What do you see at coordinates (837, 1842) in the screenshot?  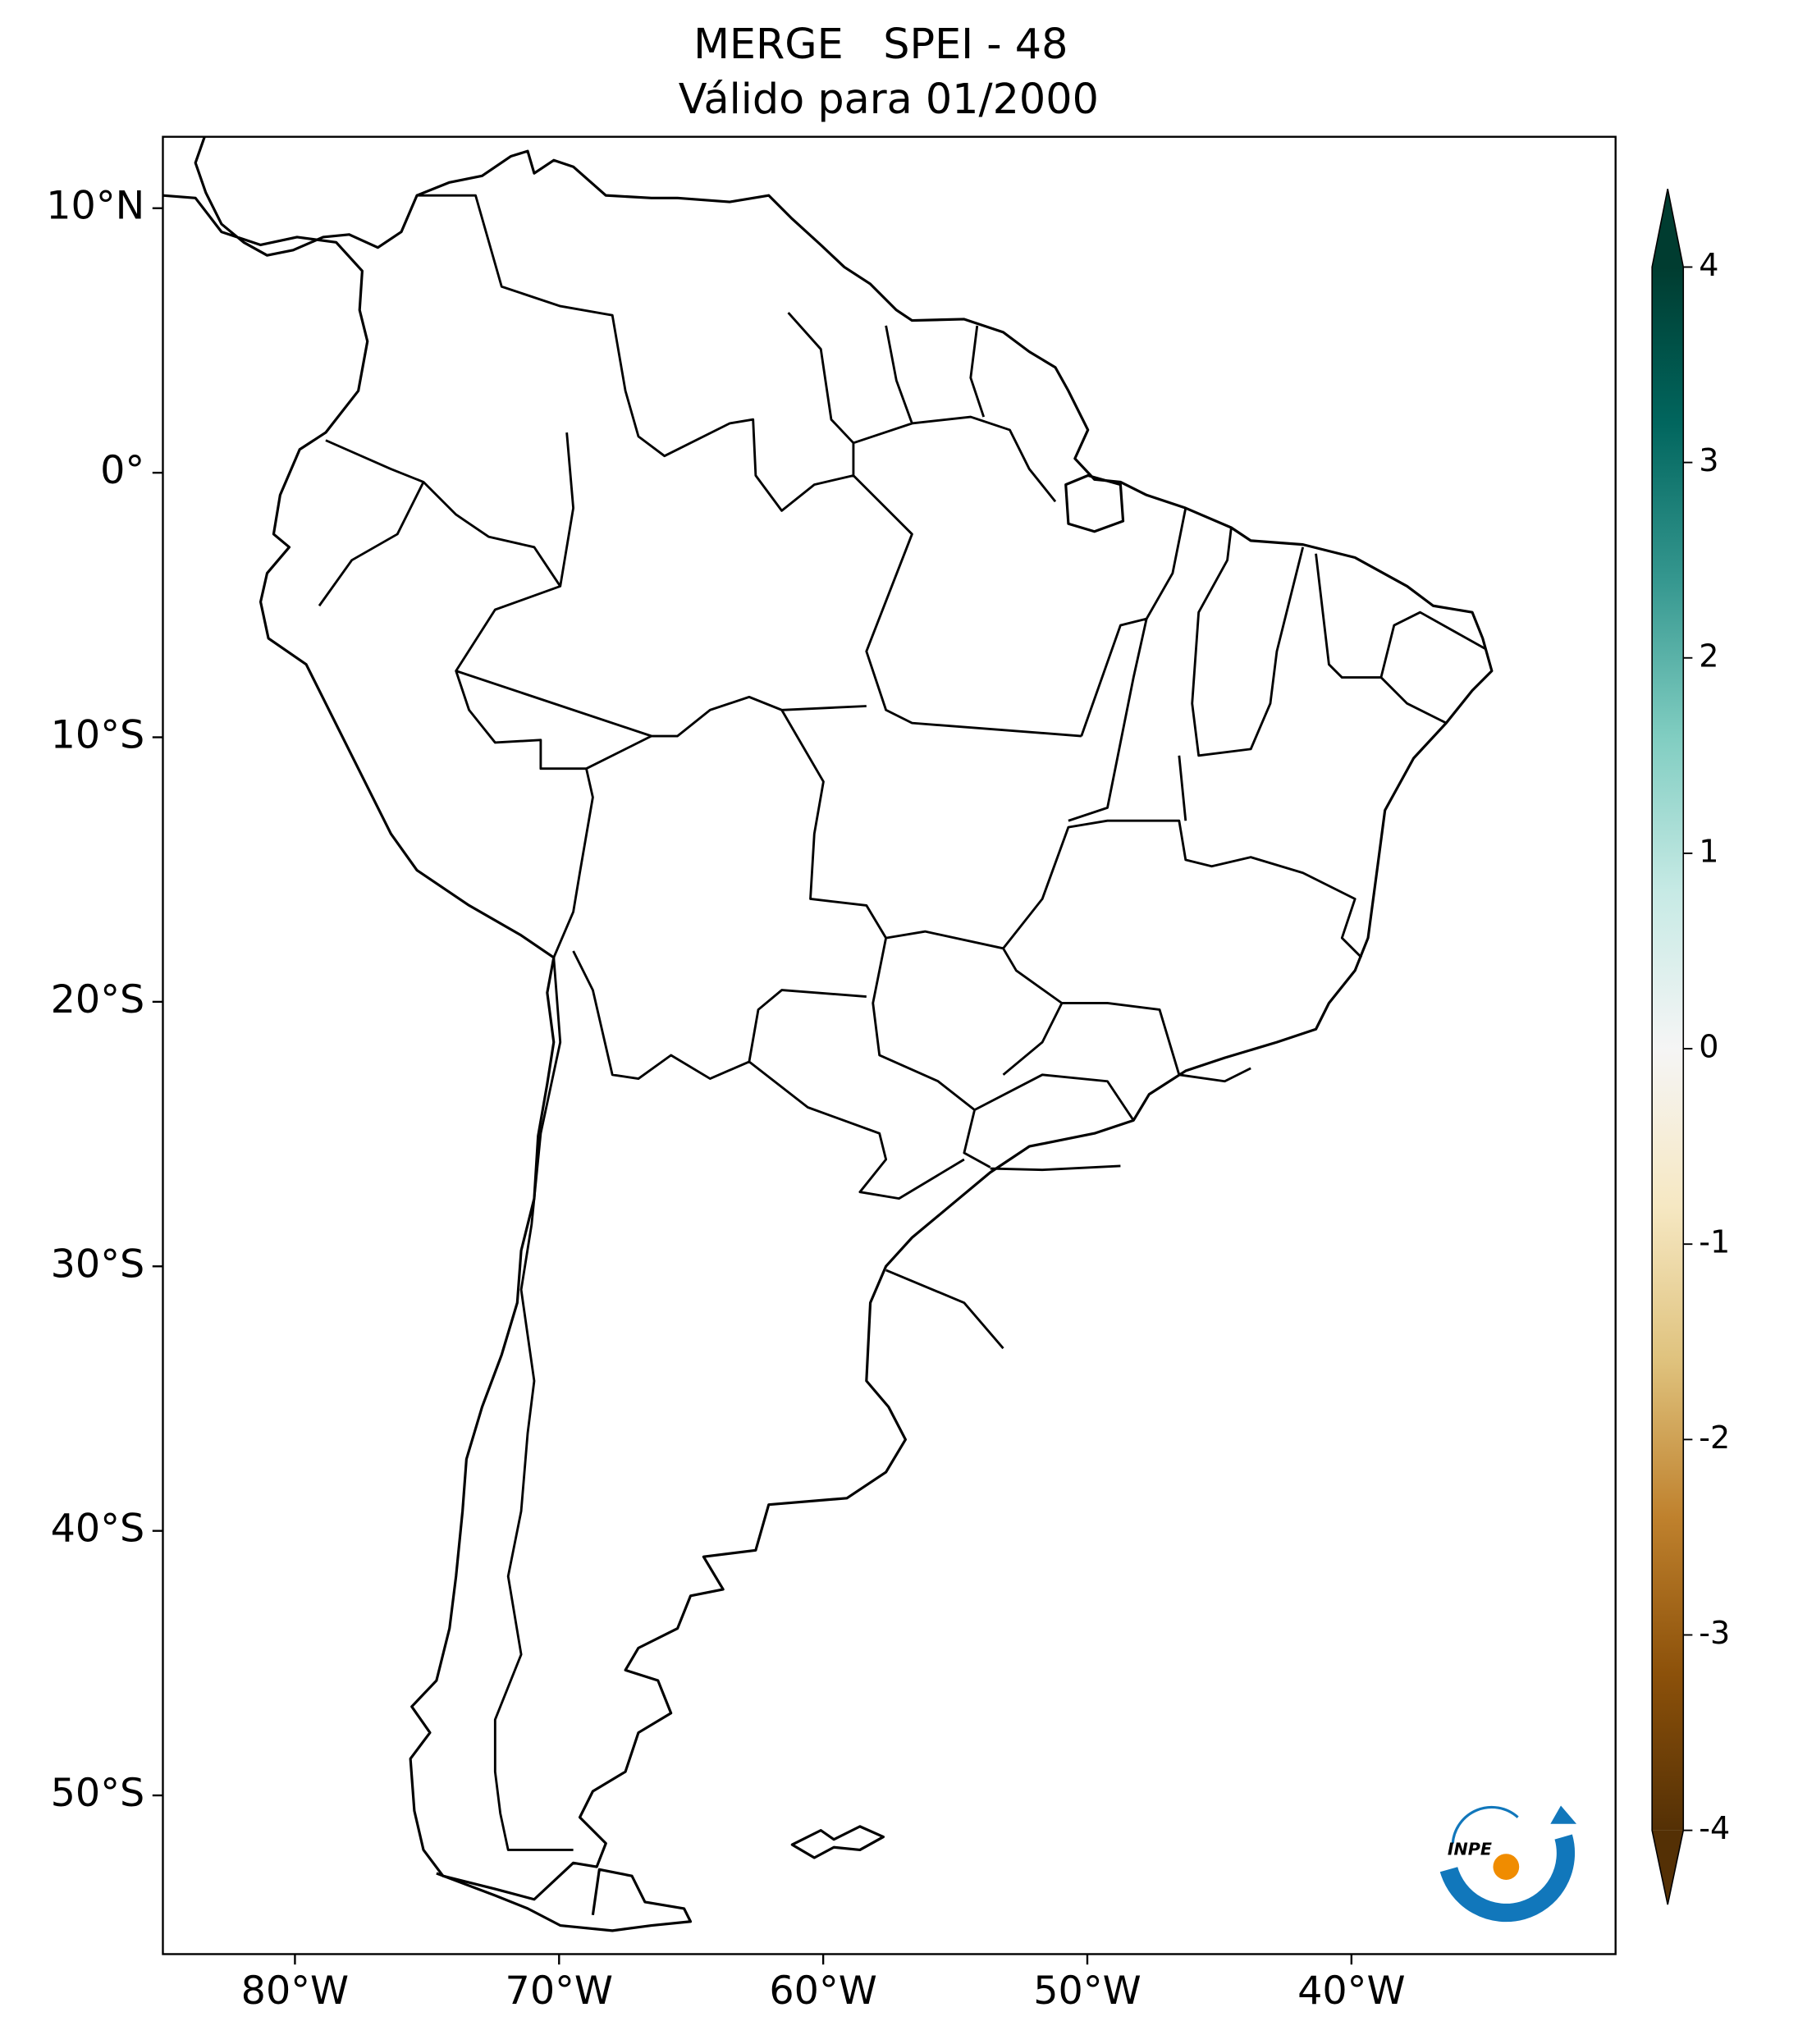 I see `falklands` at bounding box center [837, 1842].